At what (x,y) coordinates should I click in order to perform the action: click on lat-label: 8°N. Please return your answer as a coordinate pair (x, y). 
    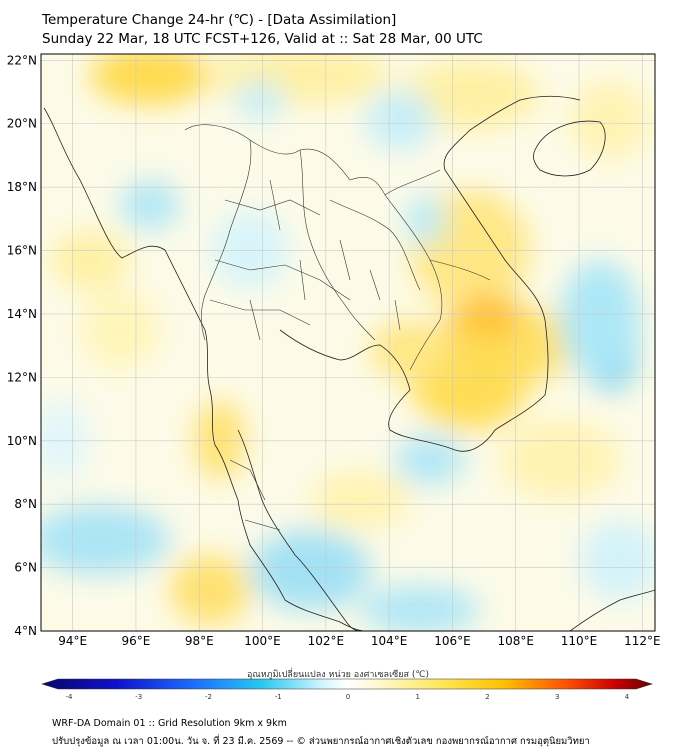
    Looking at the image, I should click on (25, 504).